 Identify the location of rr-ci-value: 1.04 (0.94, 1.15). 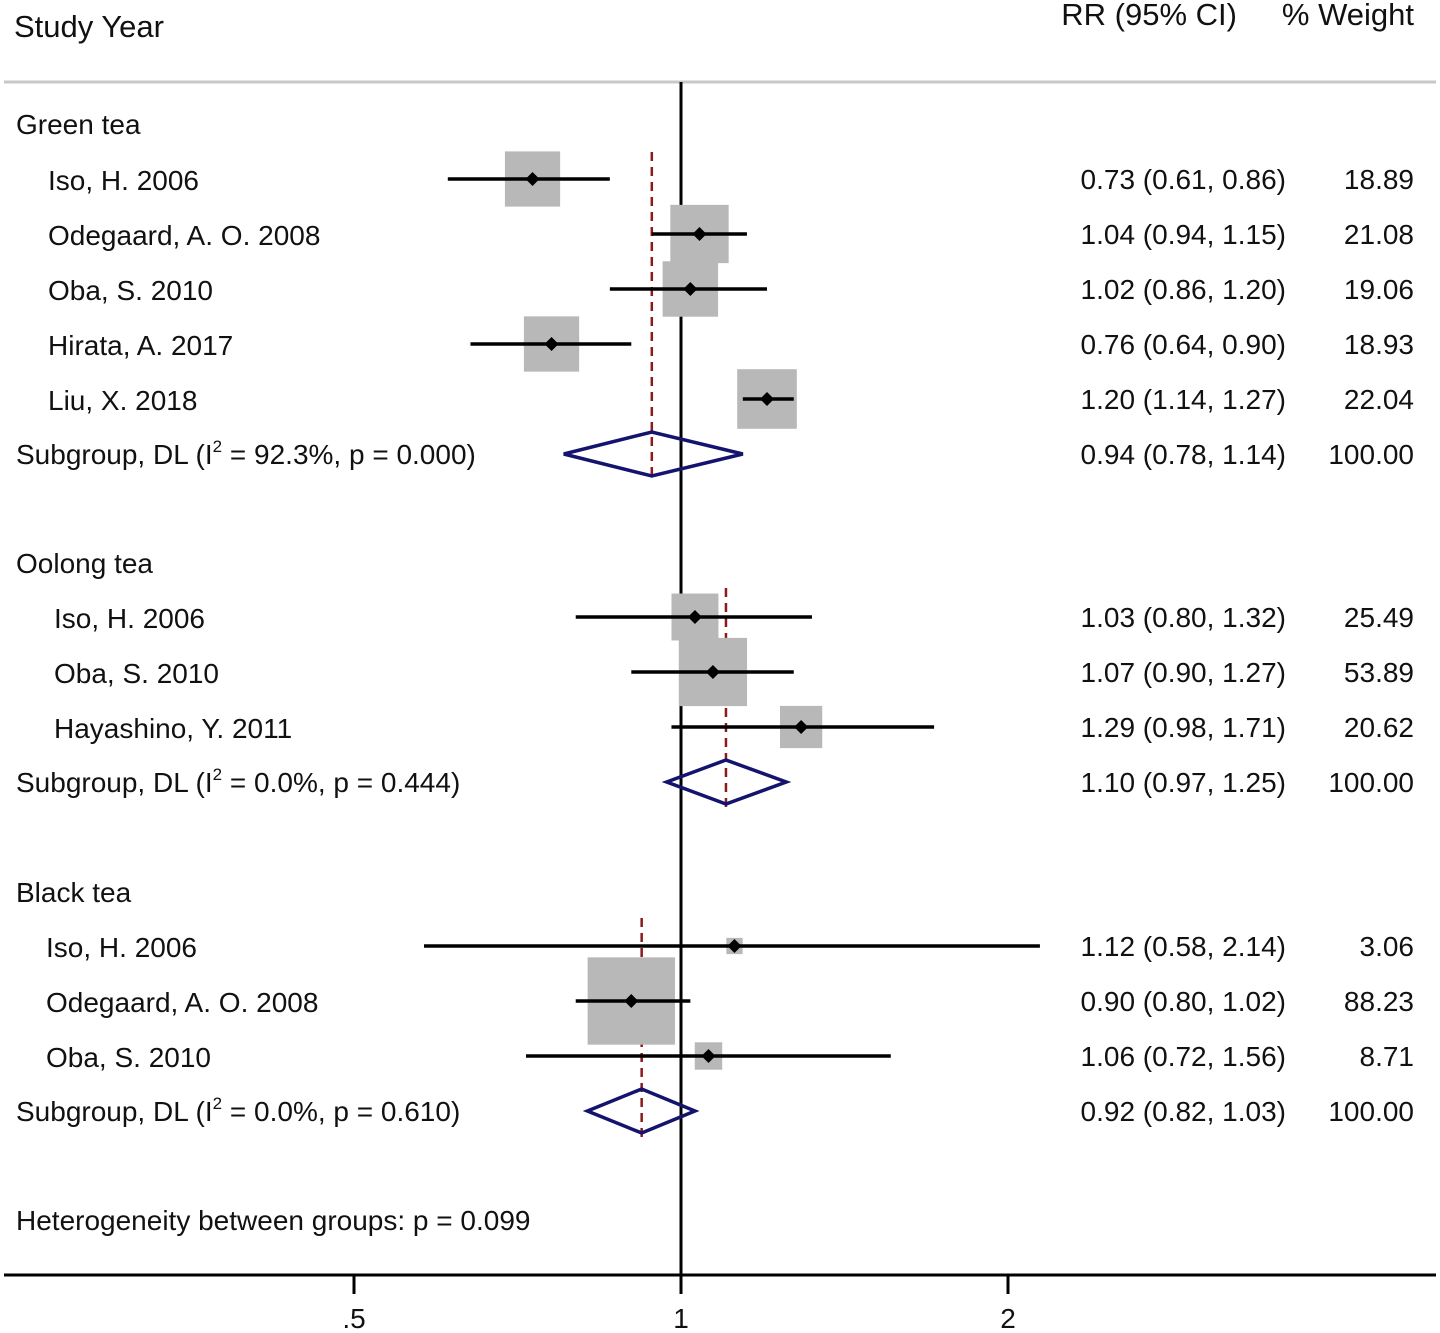
(1183, 234).